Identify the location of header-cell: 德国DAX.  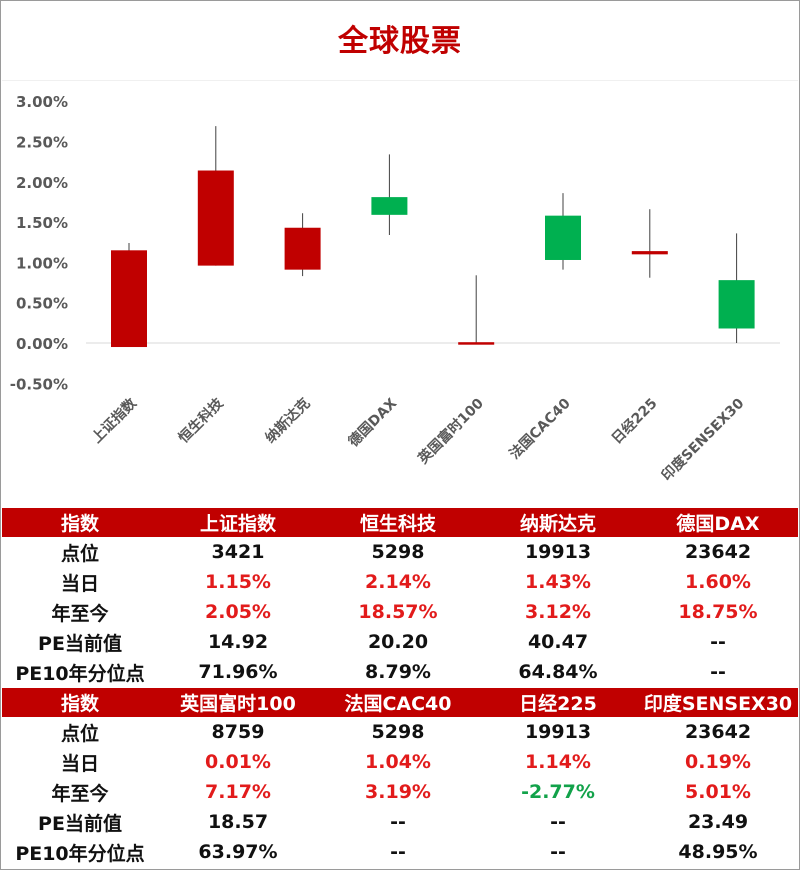
(718, 522).